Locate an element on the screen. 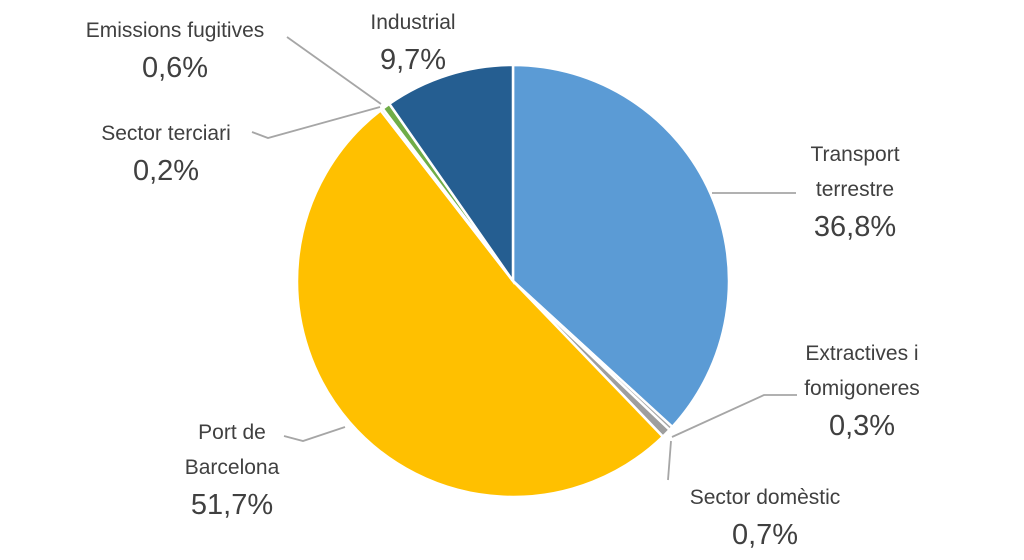  slice-label-emissions-fugitives: Emissions fugitives 0,6% is located at coordinates (175, 51).